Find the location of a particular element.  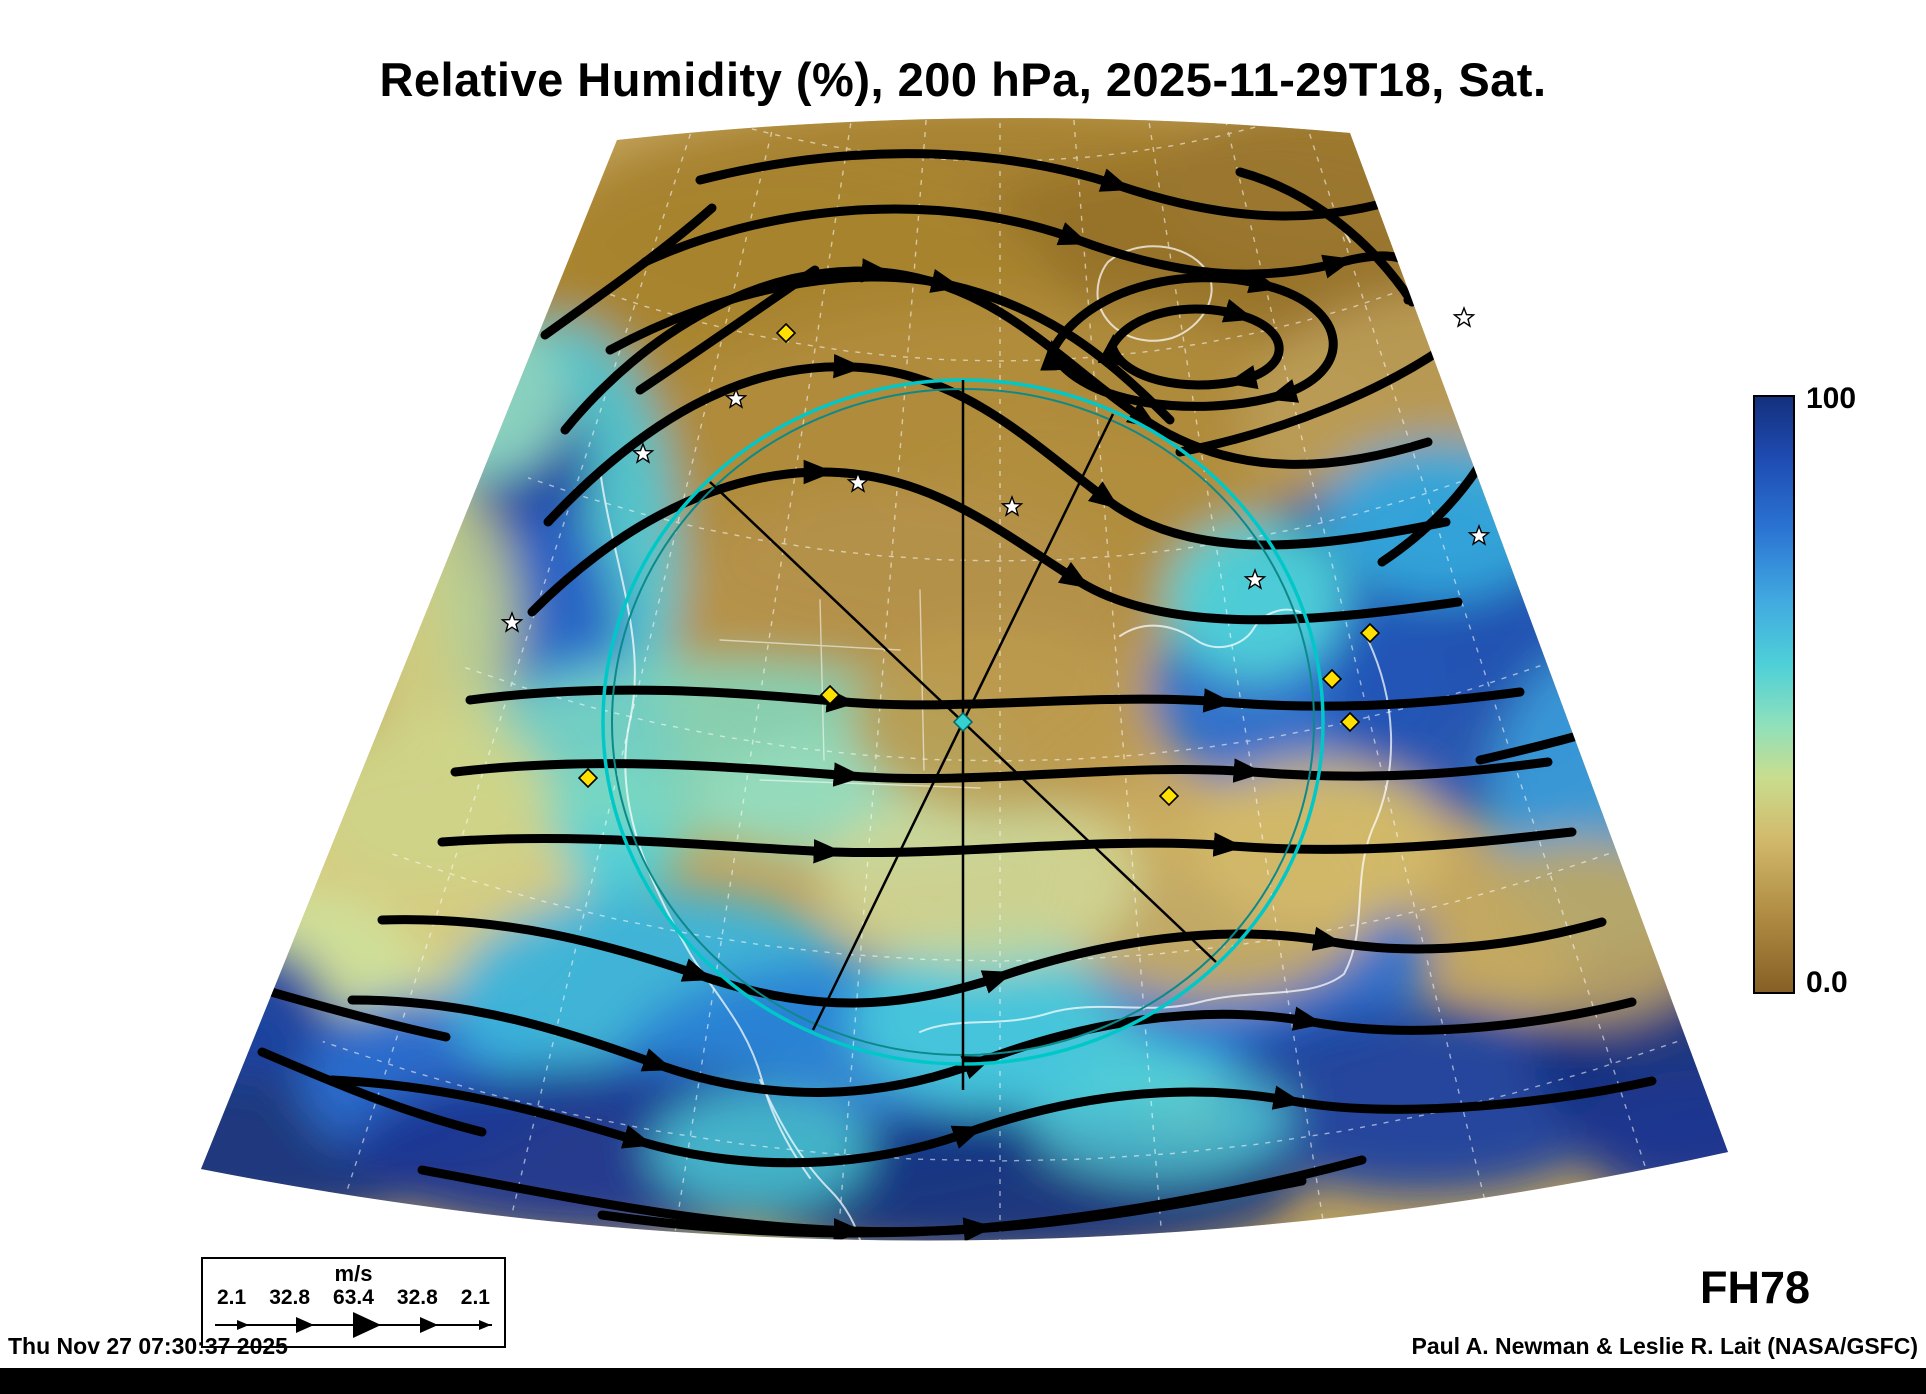

circle-center-icon is located at coordinates (963, 722).